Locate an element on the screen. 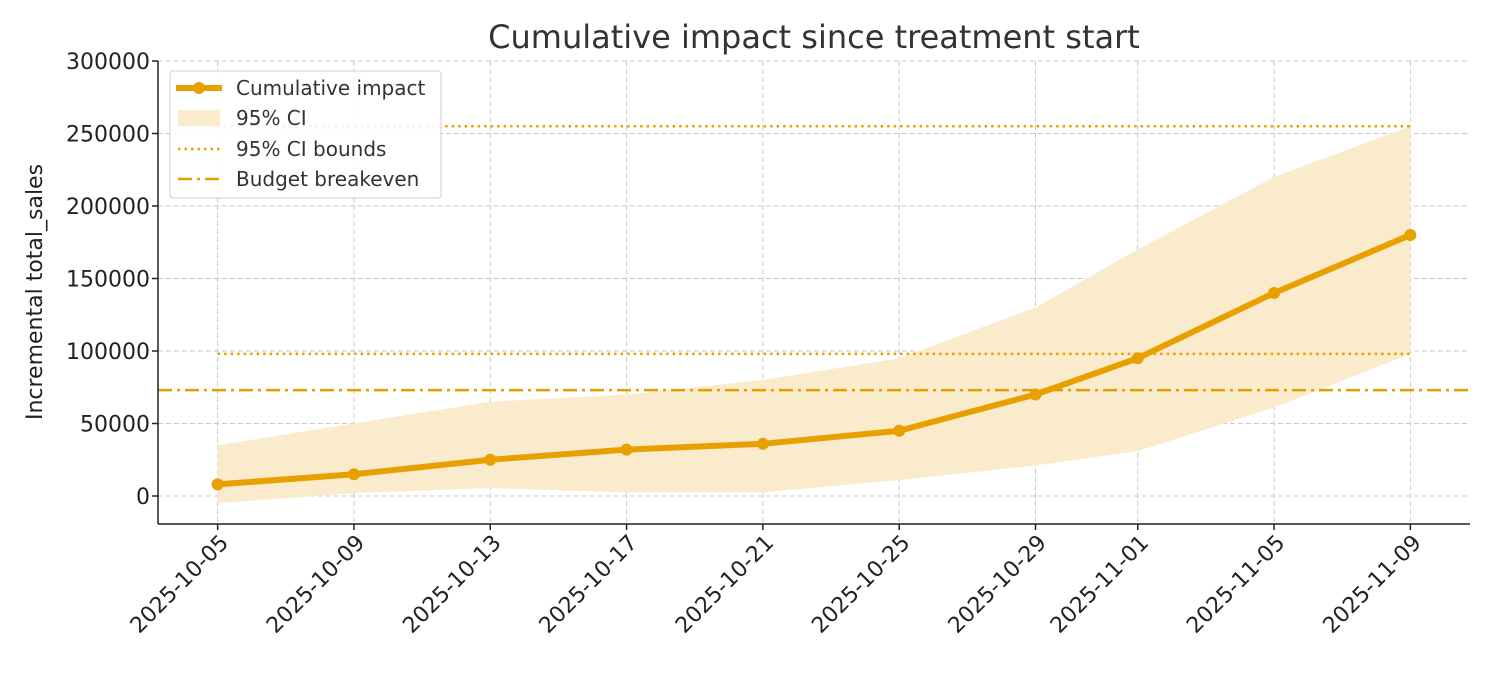 The width and height of the screenshot is (1500, 679). legend-swatch-ci is located at coordinates (199, 118).